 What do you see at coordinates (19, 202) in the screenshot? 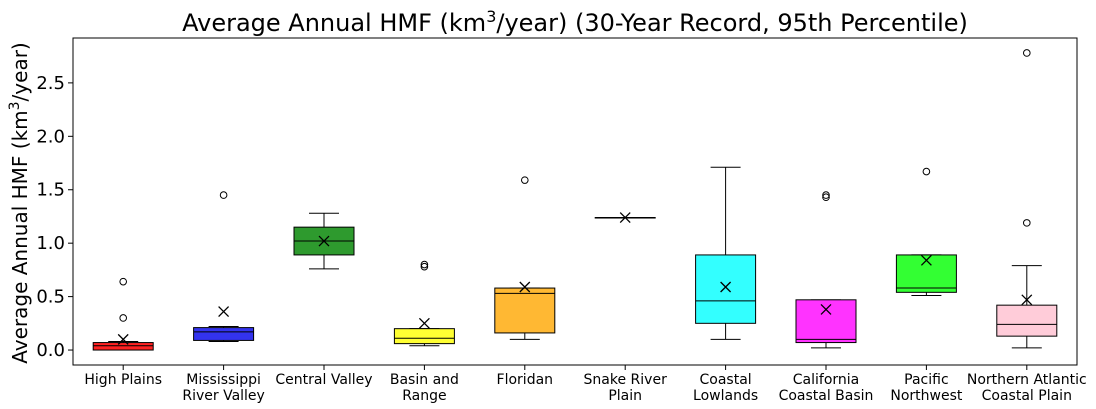
I see `y-axis-label: Average Annual HMF (km3/year)` at bounding box center [19, 202].